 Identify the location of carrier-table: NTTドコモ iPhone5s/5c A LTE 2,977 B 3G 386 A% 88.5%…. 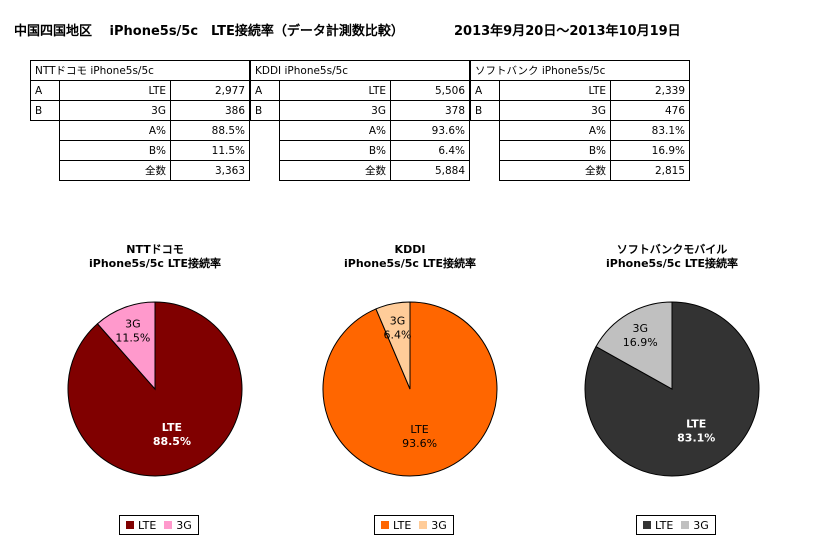
(140, 120).